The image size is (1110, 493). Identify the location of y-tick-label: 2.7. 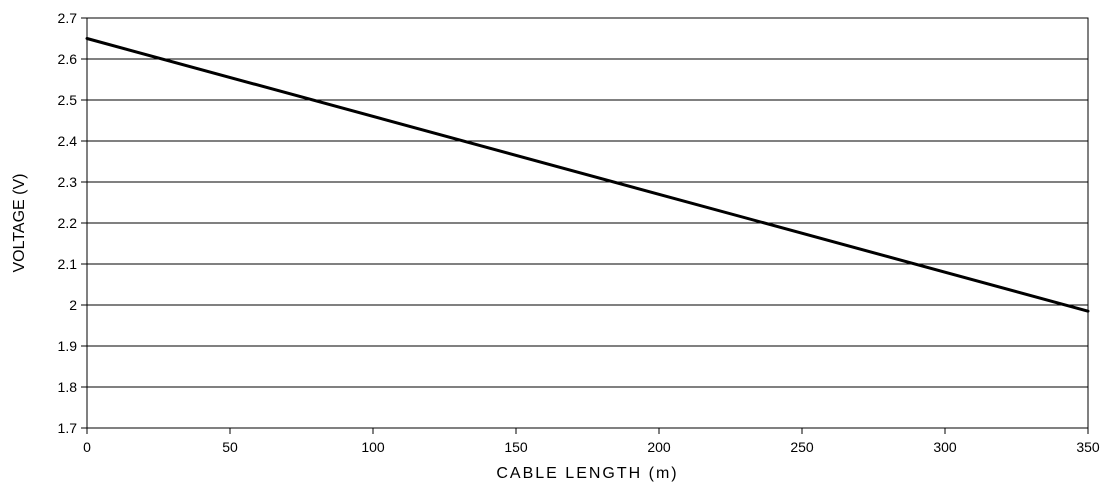
(68, 18).